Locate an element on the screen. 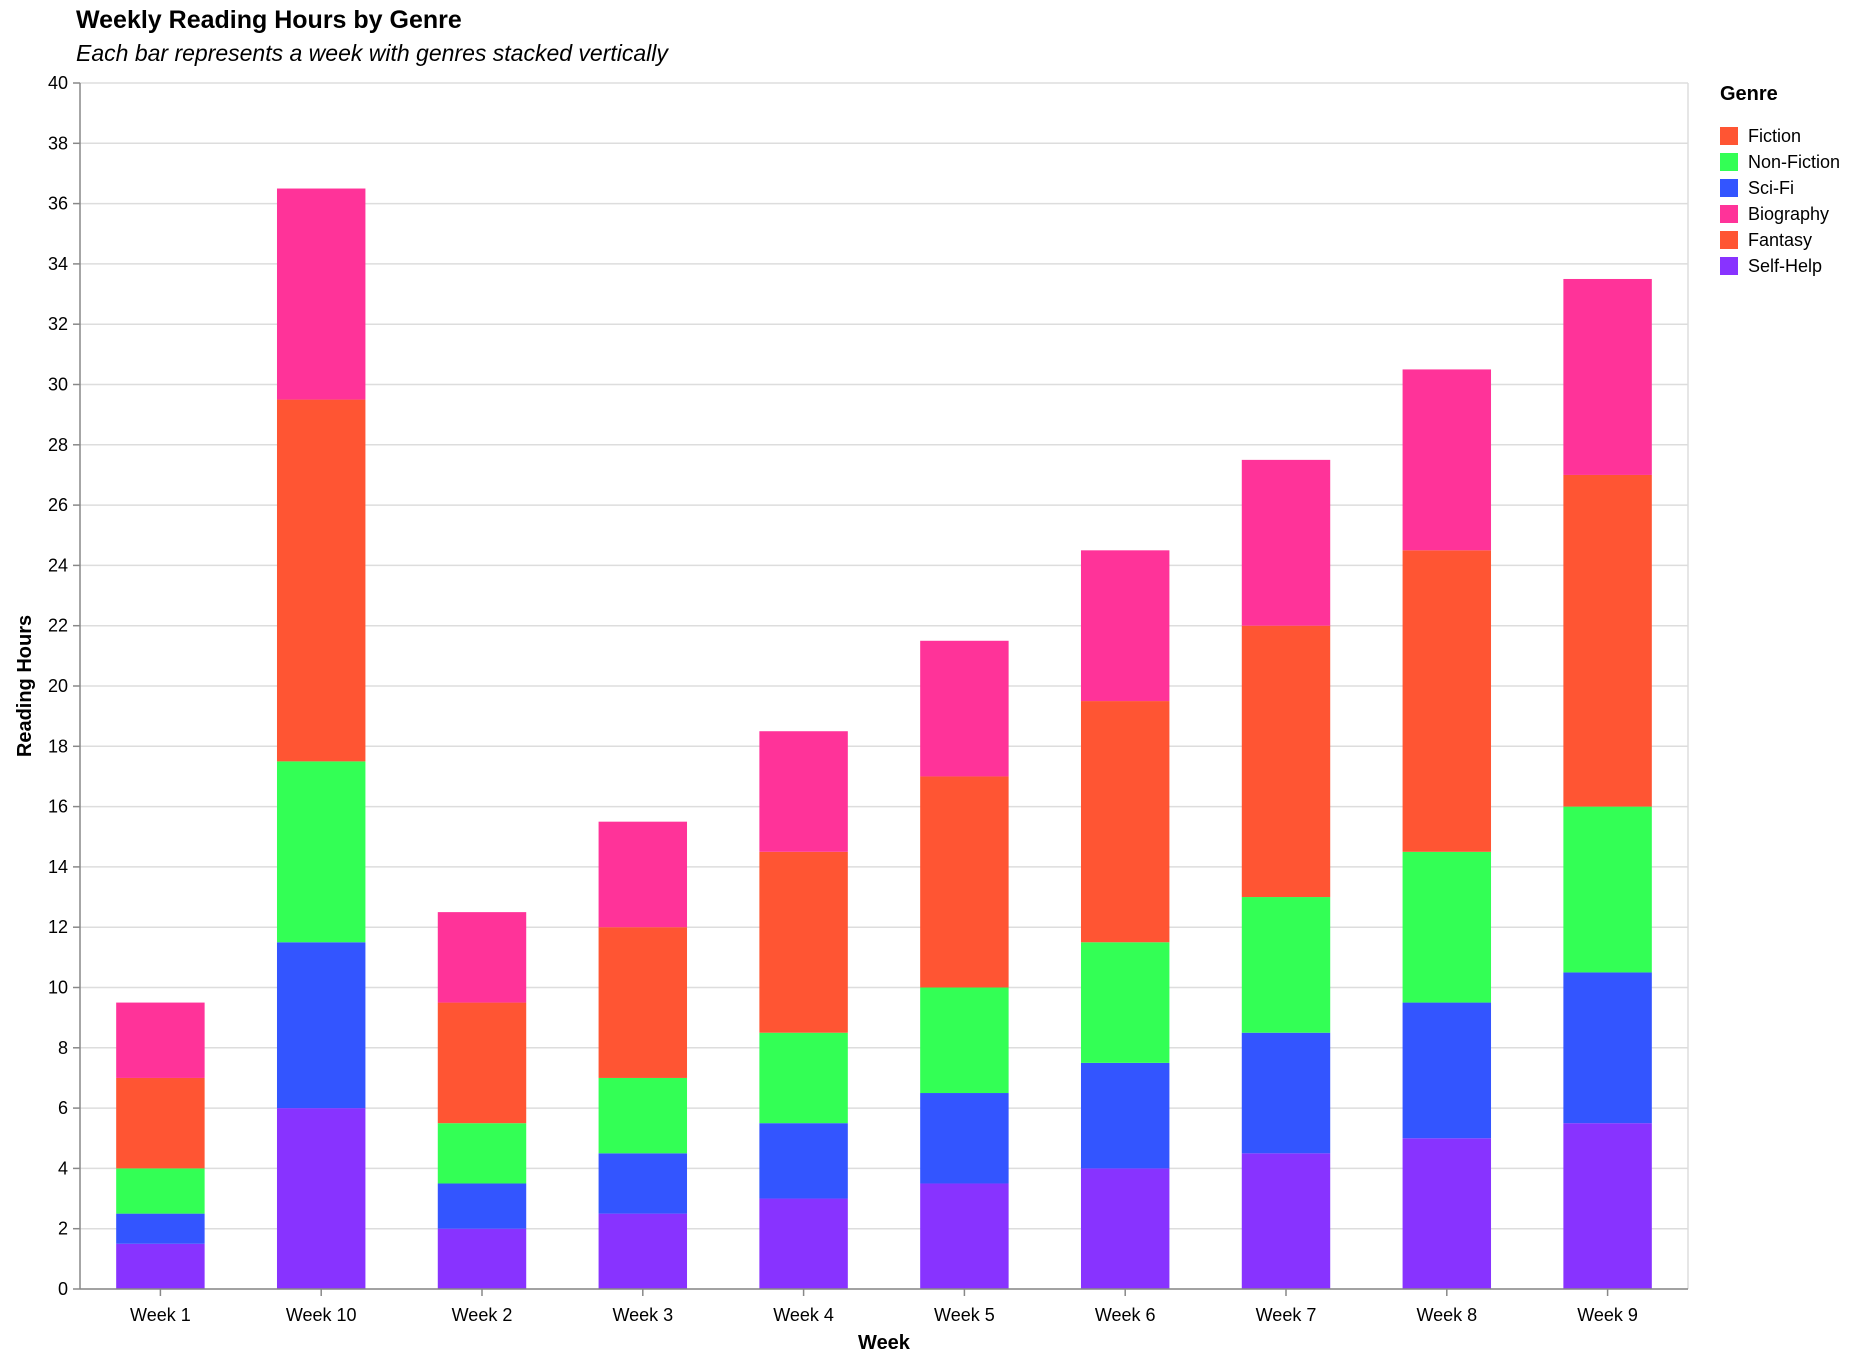  y-tick-label: 2 is located at coordinates (63, 1229).